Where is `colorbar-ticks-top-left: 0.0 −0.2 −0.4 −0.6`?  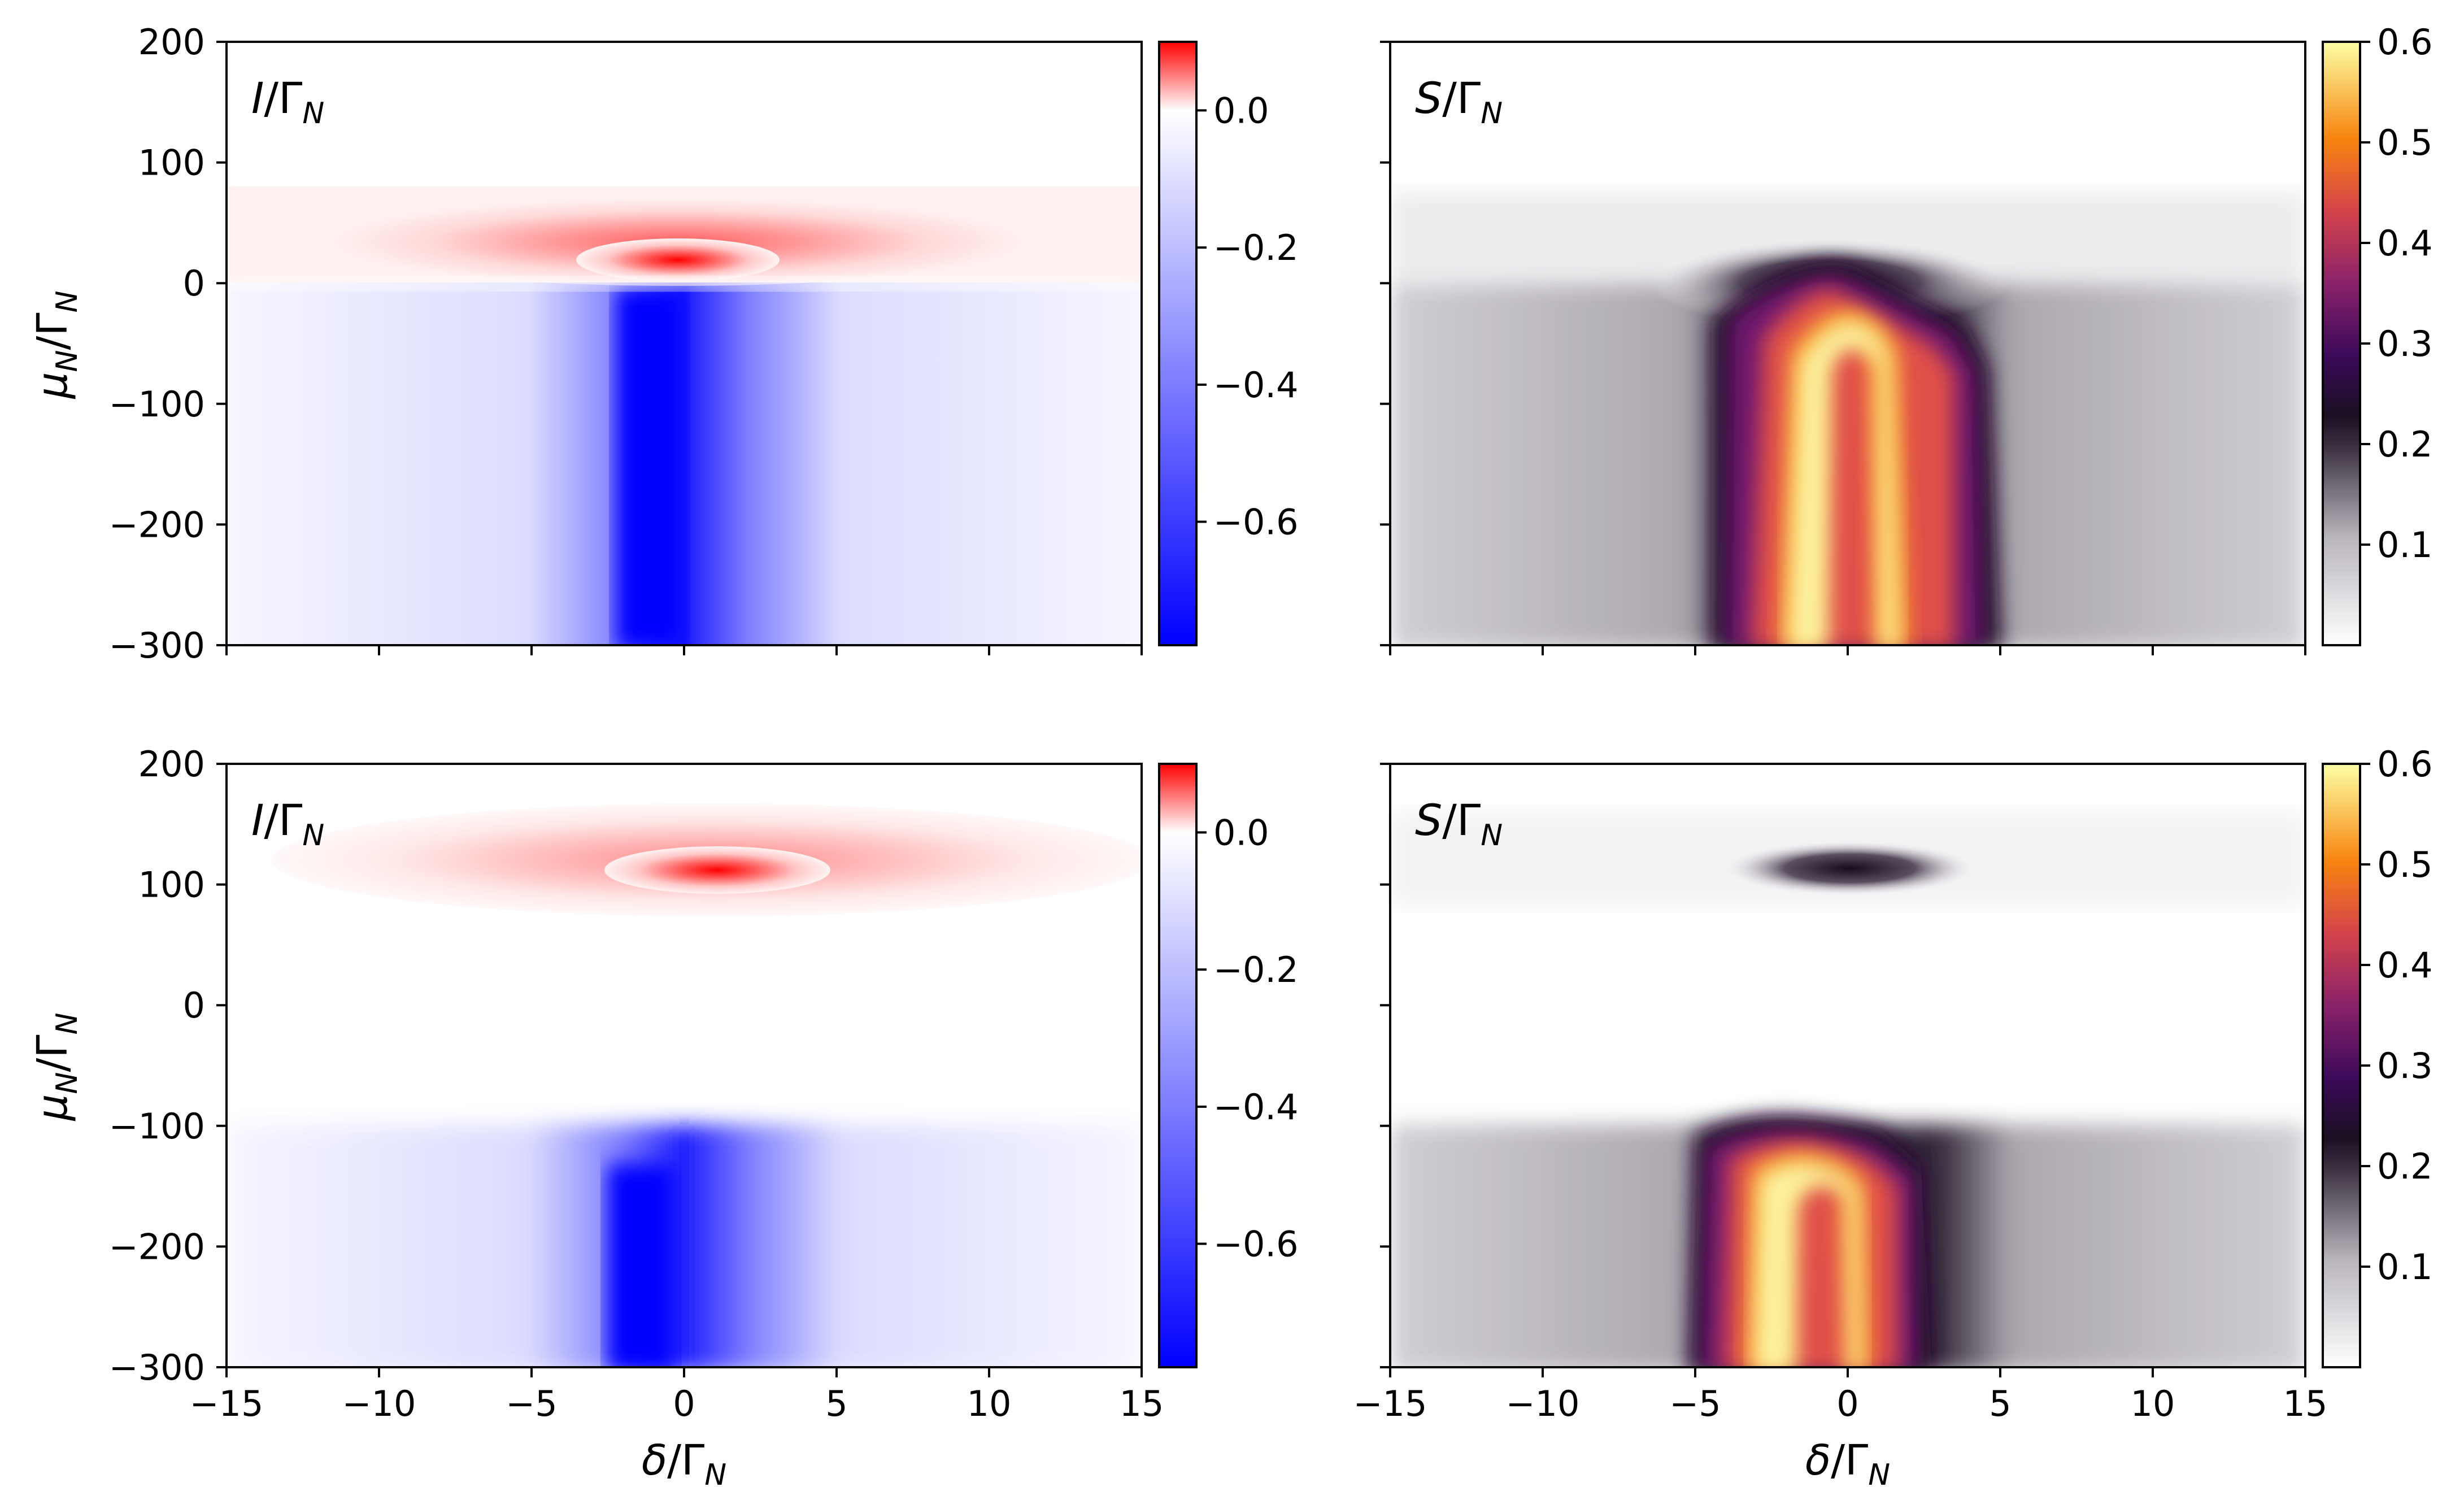 colorbar-ticks-top-left: 0.0 −0.2 −0.4 −0.6 is located at coordinates (1247, 316).